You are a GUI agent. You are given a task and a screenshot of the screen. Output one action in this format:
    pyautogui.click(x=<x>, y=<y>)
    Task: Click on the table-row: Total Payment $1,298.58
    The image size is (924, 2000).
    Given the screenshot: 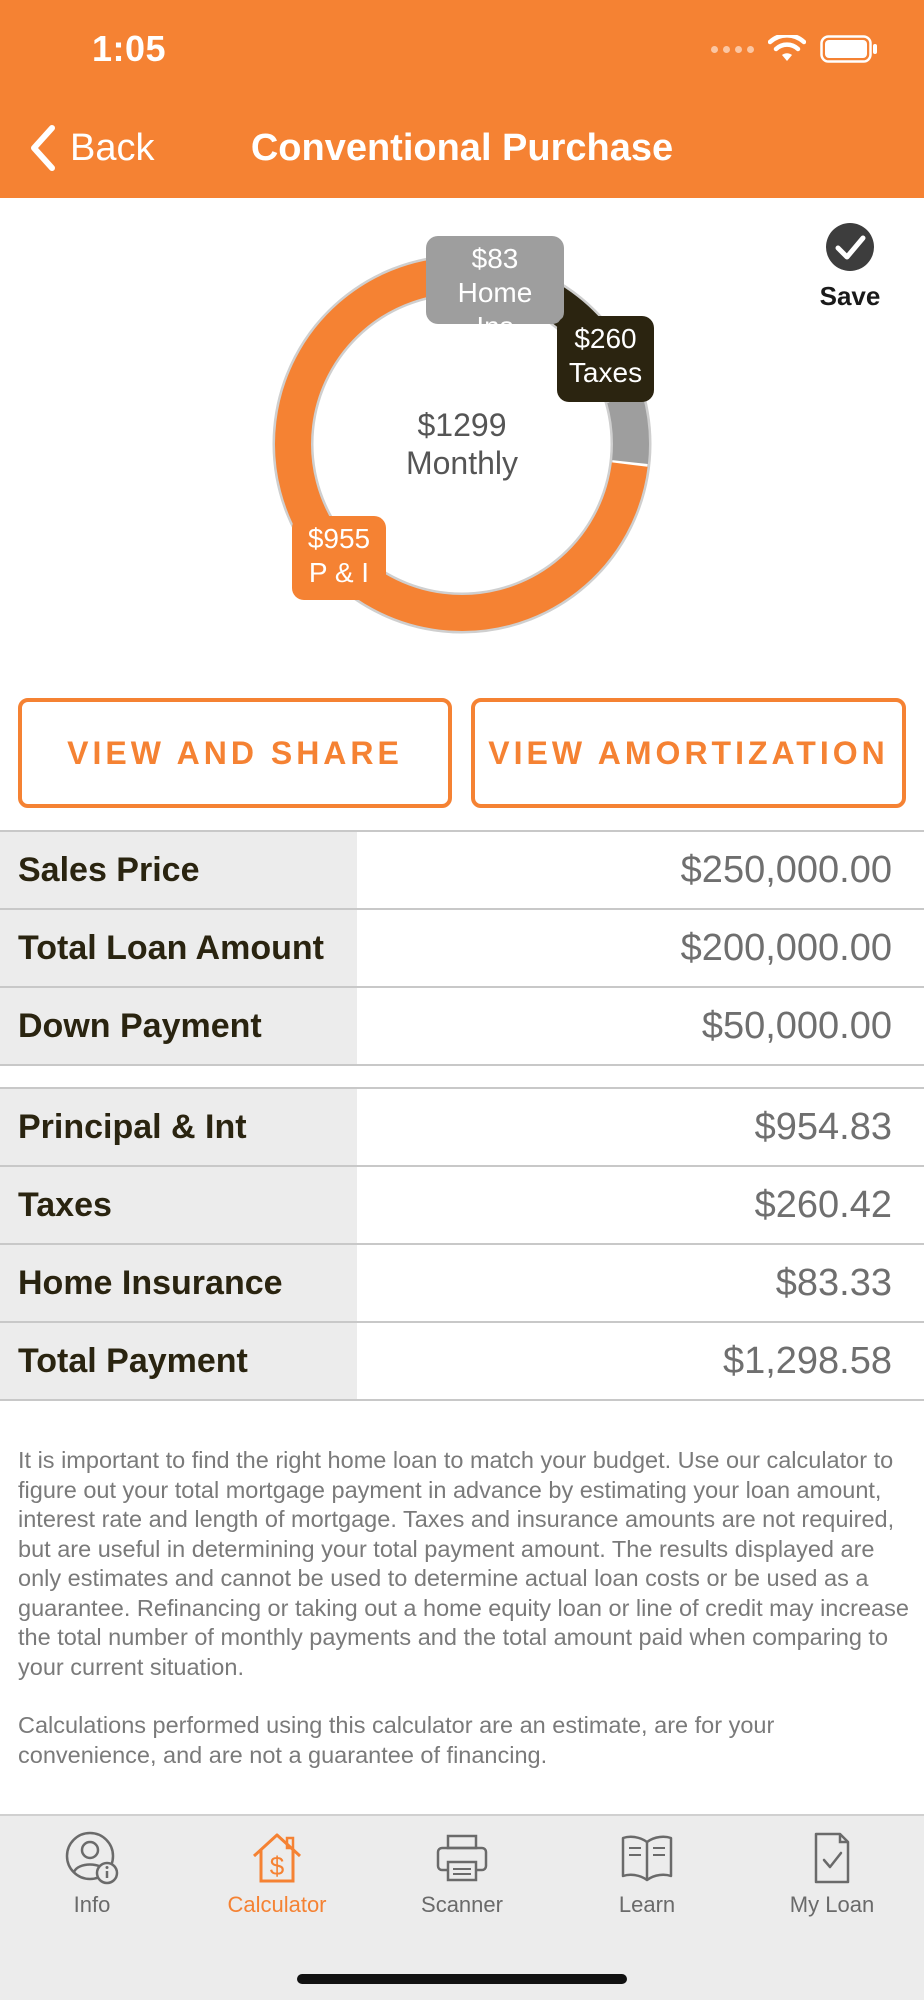 What is the action you would take?
    pyautogui.click(x=462, y=1362)
    